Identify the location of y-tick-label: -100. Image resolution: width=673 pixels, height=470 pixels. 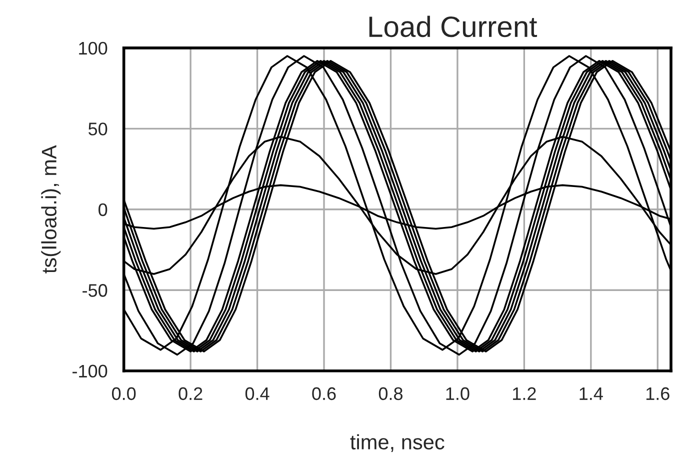
(90, 371).